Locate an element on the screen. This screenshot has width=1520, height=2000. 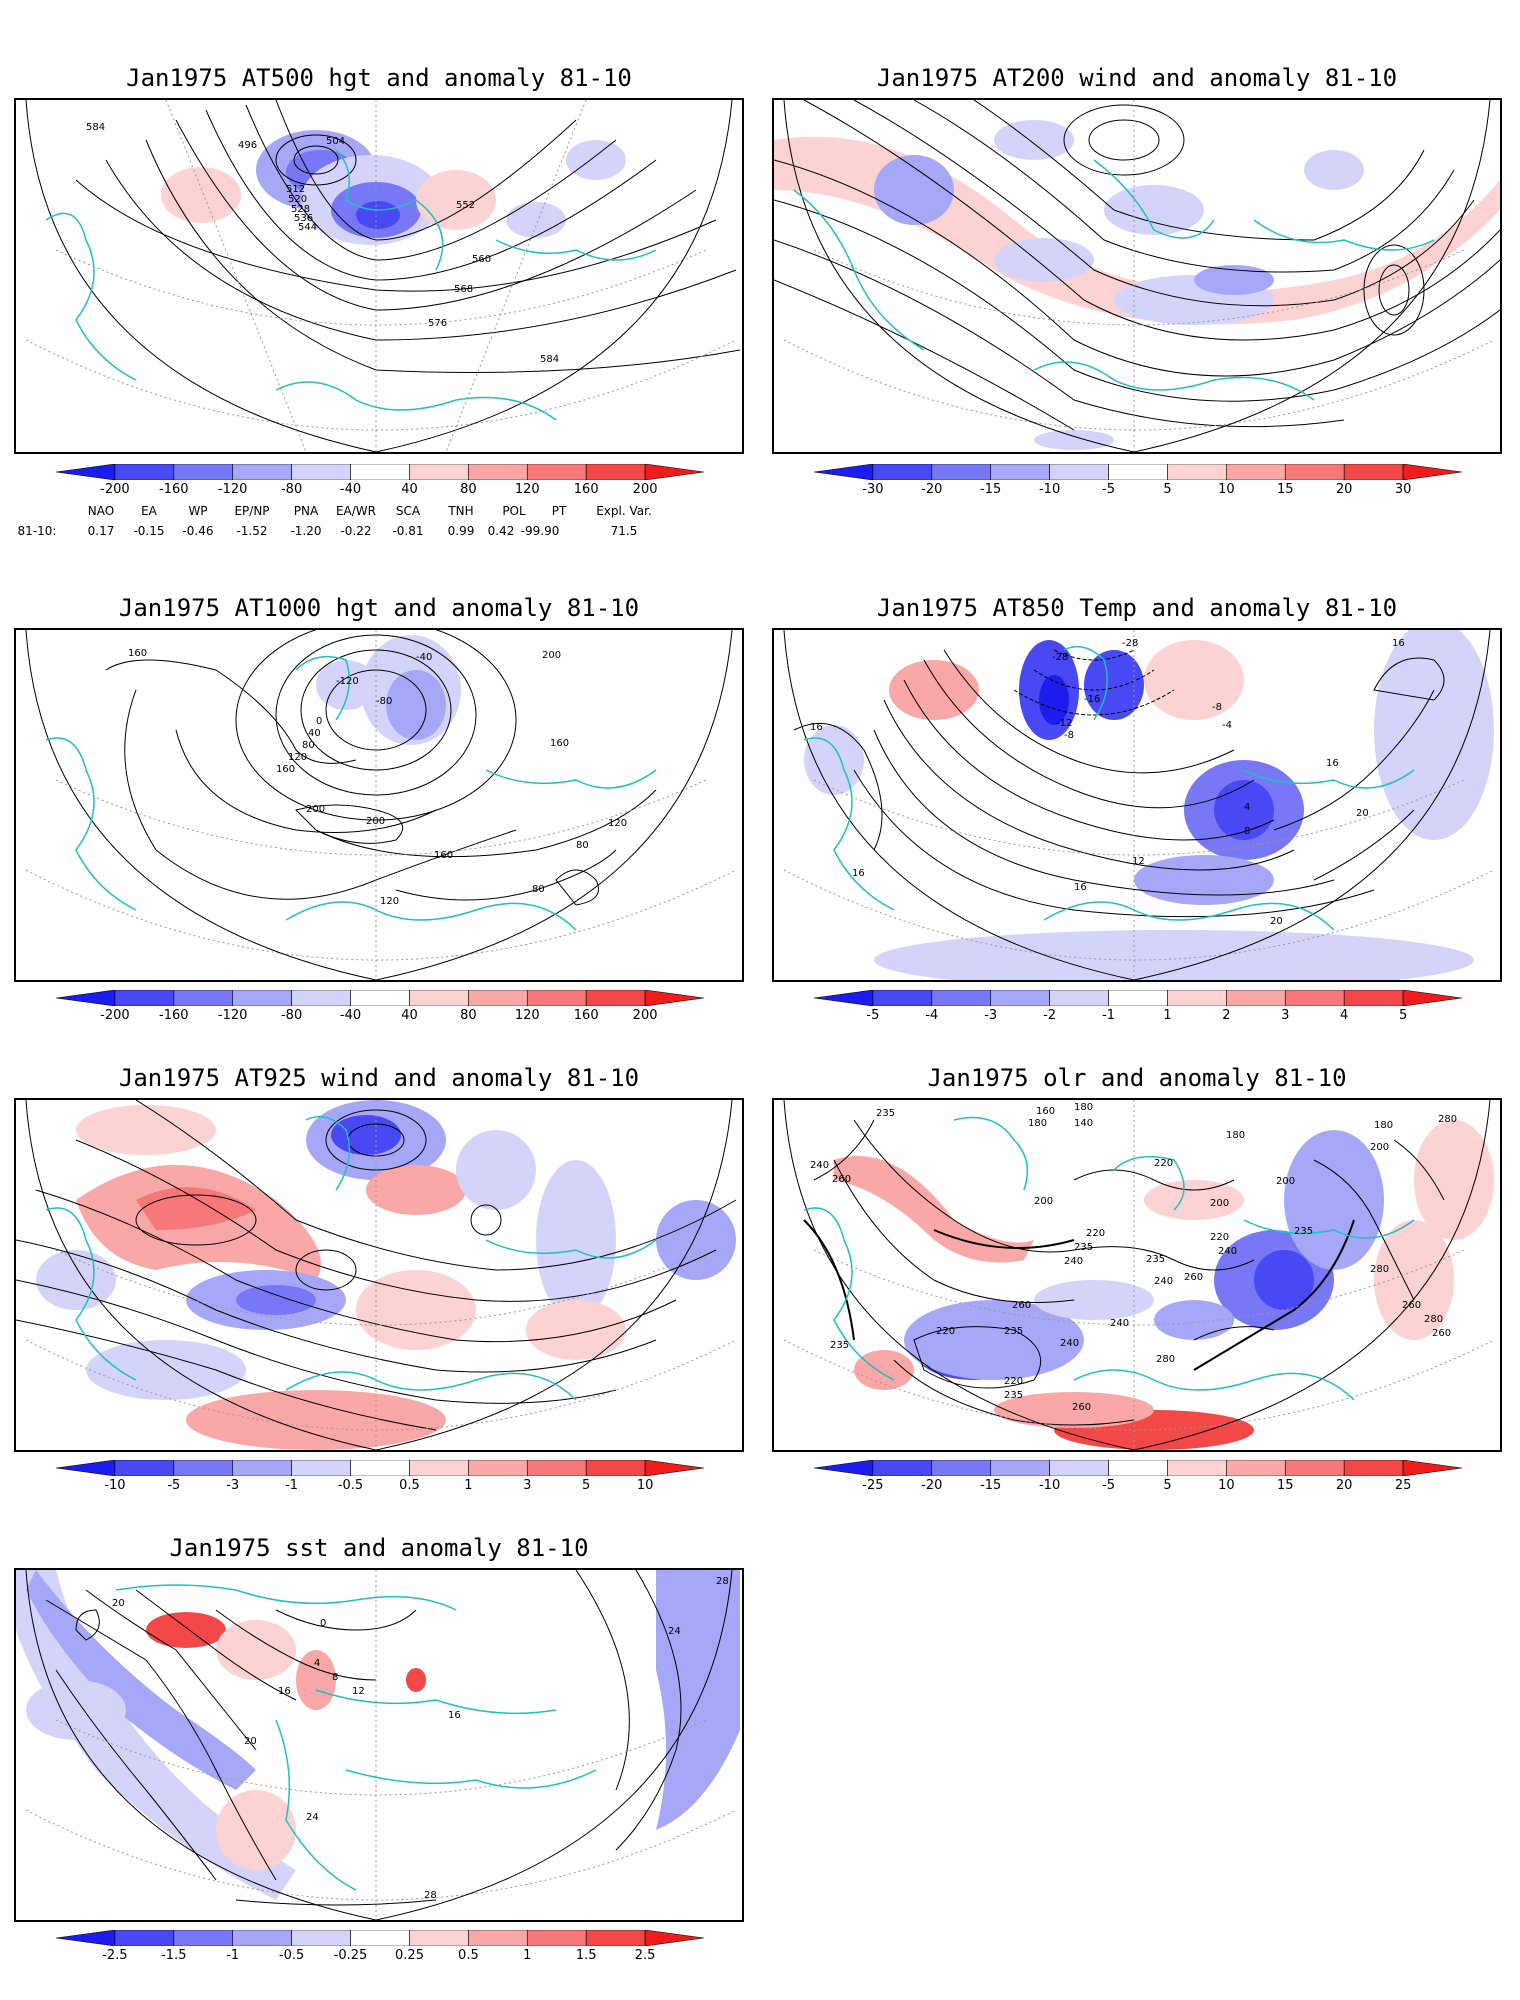
colorbar-tick: -40 is located at coordinates (350, 1015).